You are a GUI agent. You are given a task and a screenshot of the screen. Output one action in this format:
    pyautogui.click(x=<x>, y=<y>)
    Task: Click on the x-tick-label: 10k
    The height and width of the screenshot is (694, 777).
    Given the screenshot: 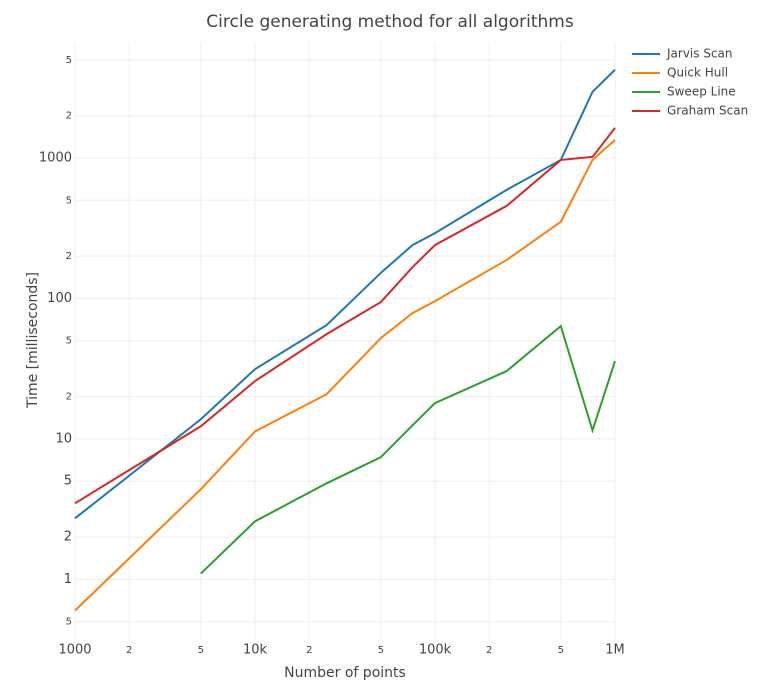 What is the action you would take?
    pyautogui.click(x=255, y=650)
    